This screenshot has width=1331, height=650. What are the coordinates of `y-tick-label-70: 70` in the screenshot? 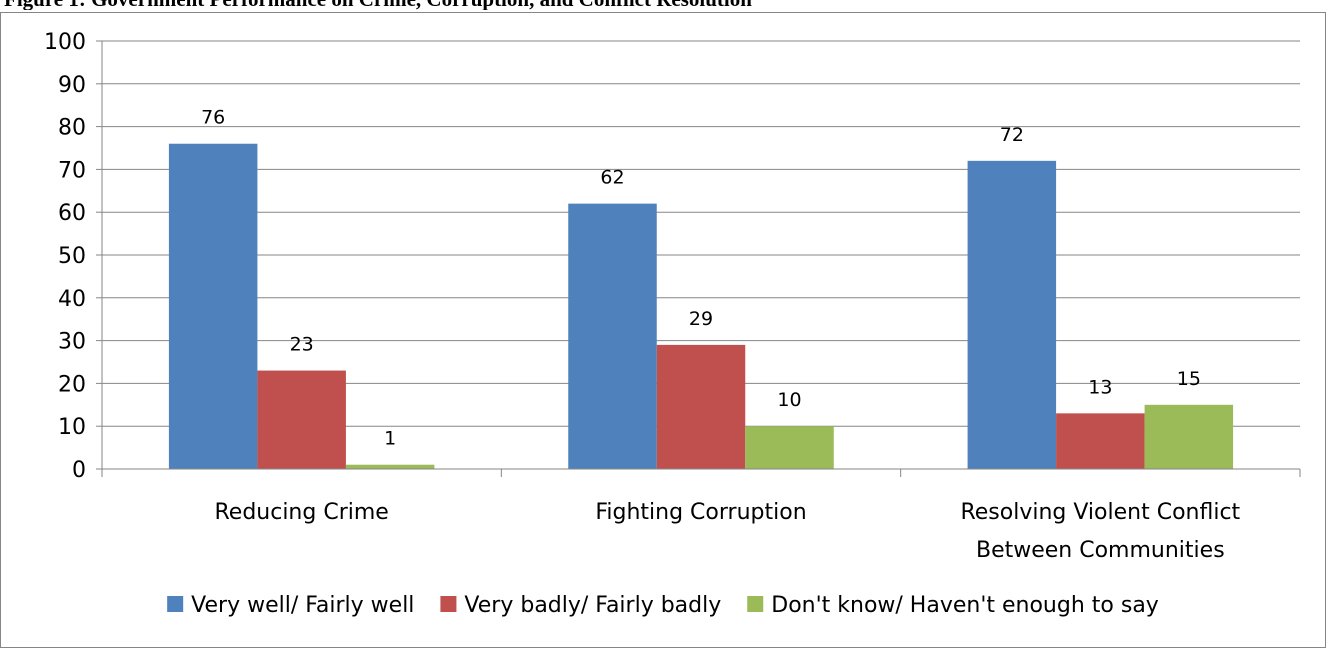 It's located at (72, 170).